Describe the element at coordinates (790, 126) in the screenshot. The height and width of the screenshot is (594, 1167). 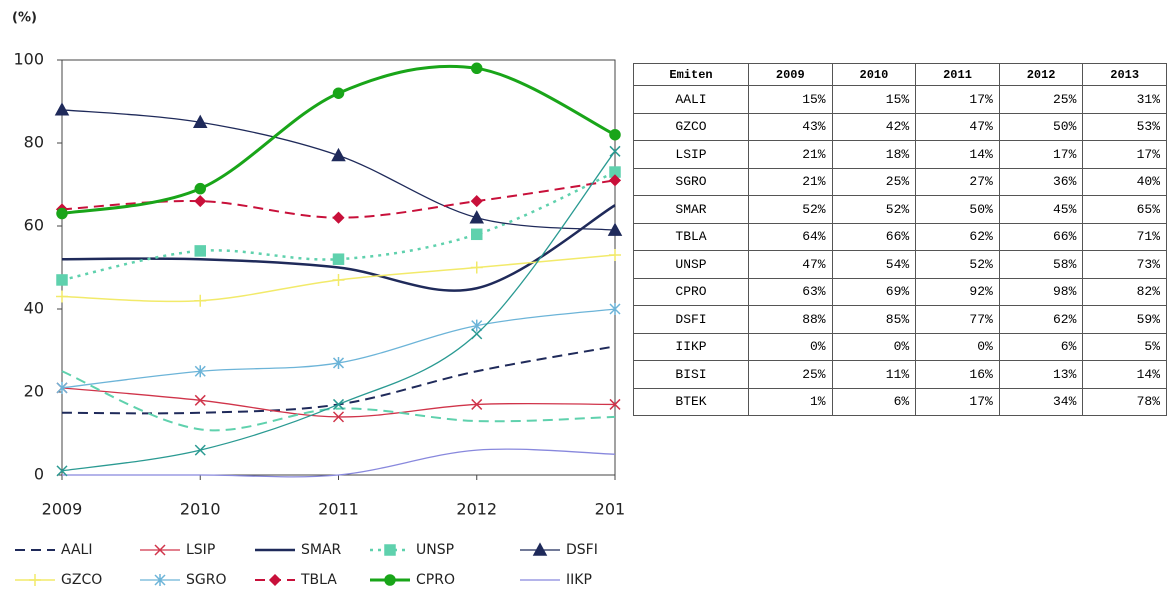
I see `table-cell: 43%` at that location.